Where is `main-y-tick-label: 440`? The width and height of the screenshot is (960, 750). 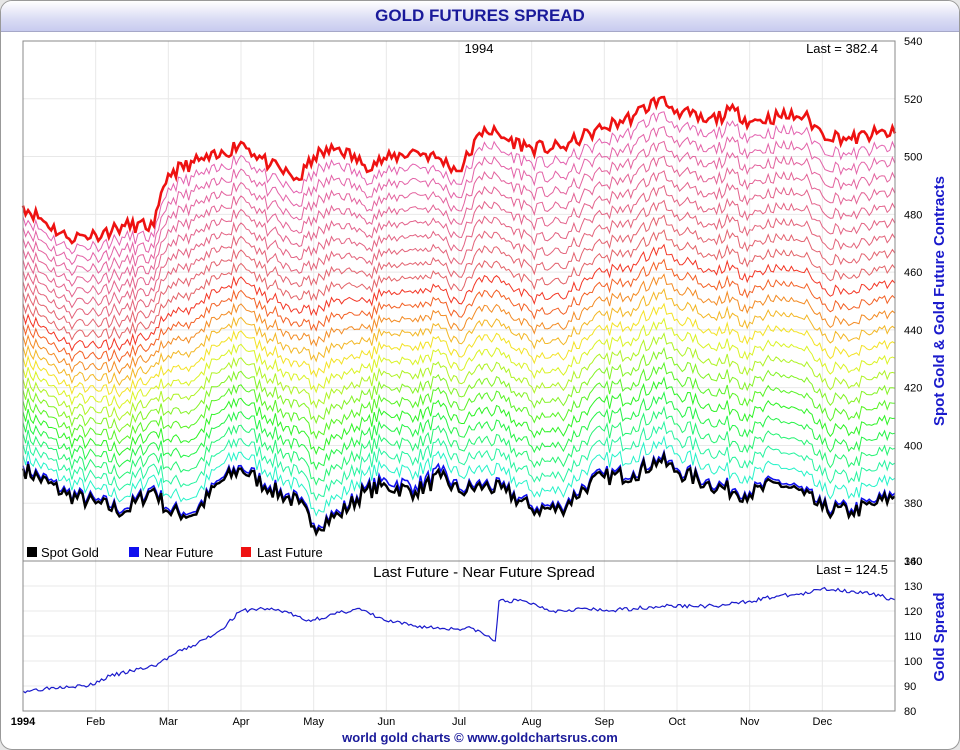
main-y-tick-label: 440 is located at coordinates (913, 331).